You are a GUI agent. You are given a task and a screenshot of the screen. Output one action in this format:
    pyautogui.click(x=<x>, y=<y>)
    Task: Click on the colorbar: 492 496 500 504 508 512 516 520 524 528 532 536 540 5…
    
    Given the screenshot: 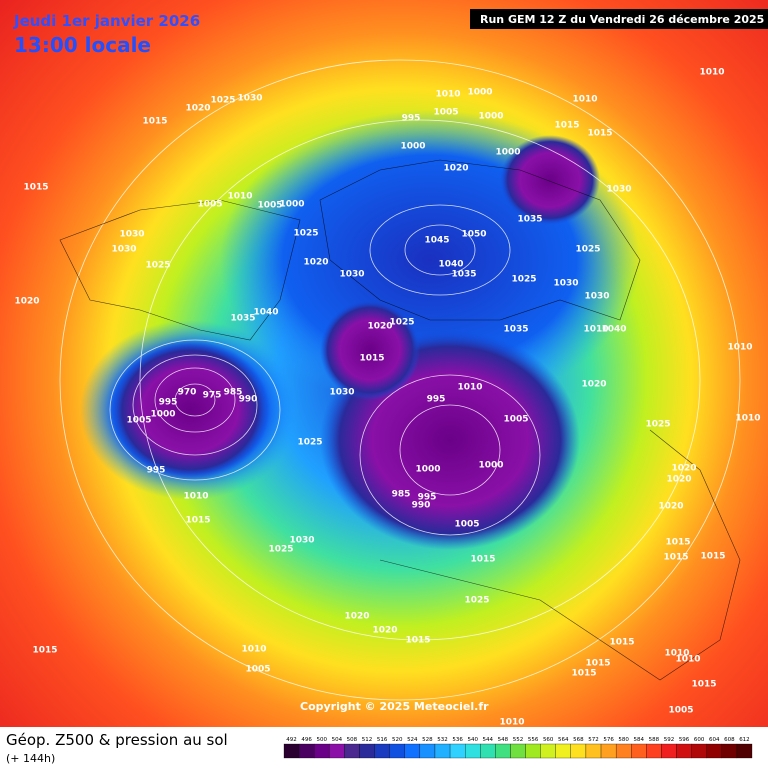 What is the action you would take?
    pyautogui.click(x=518, y=748)
    